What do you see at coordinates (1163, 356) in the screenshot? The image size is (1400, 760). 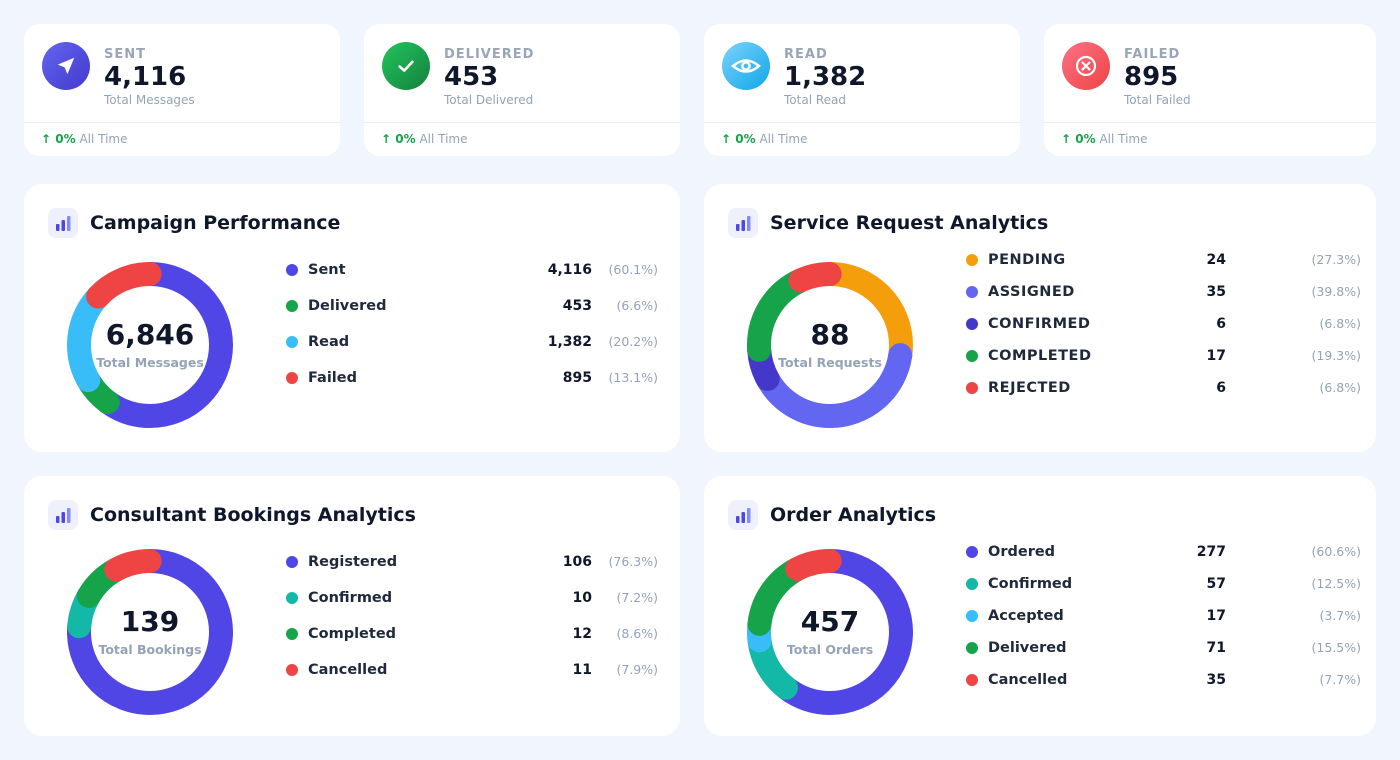 I see `legend-item-completed: COMPLETED 17 (19.3%)` at bounding box center [1163, 356].